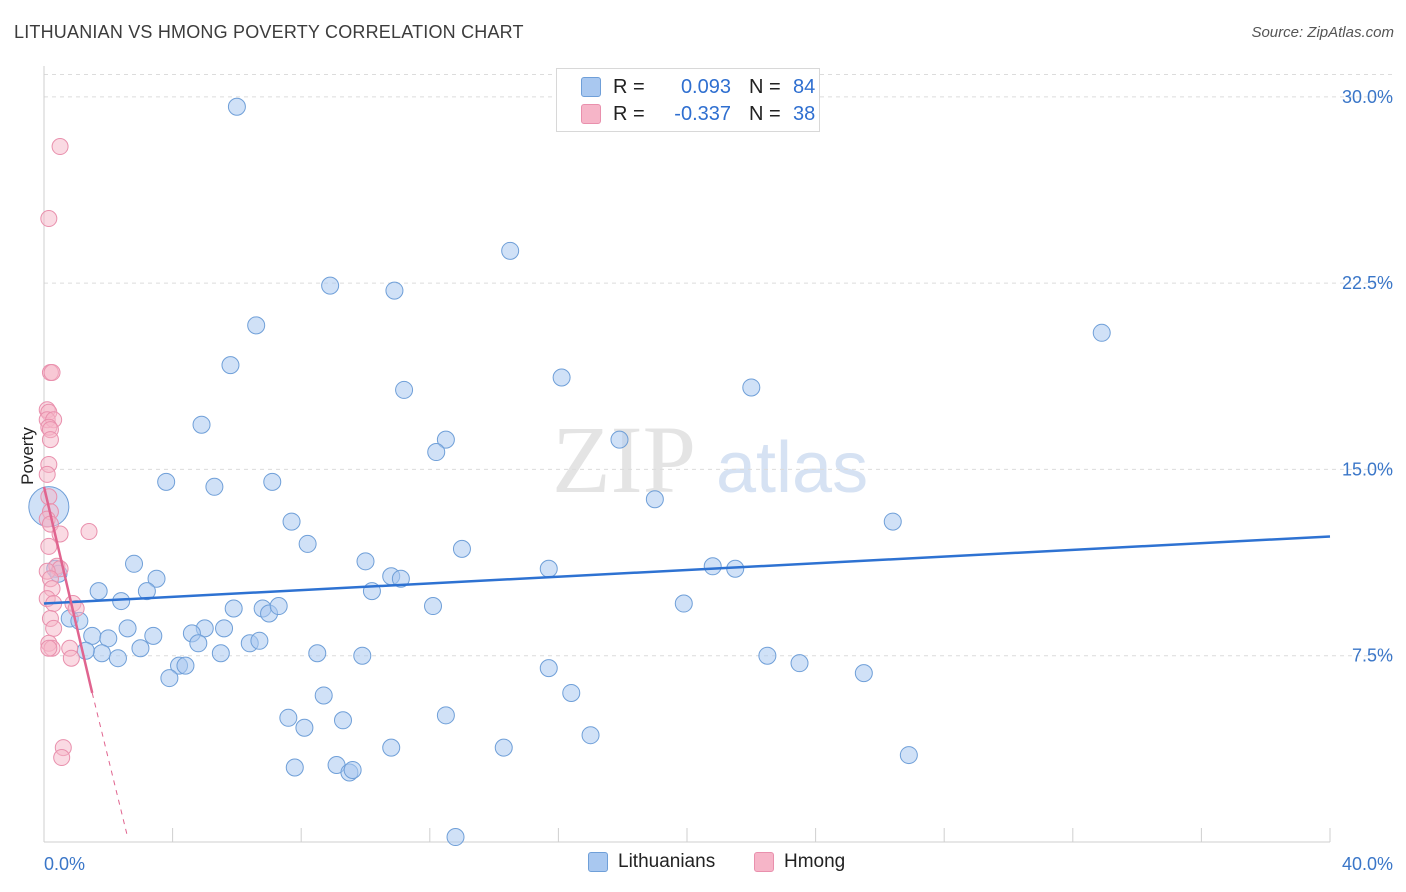 This screenshot has width=1406, height=892. I want to click on y-tick-label: 30.0%, so click(1367, 97).